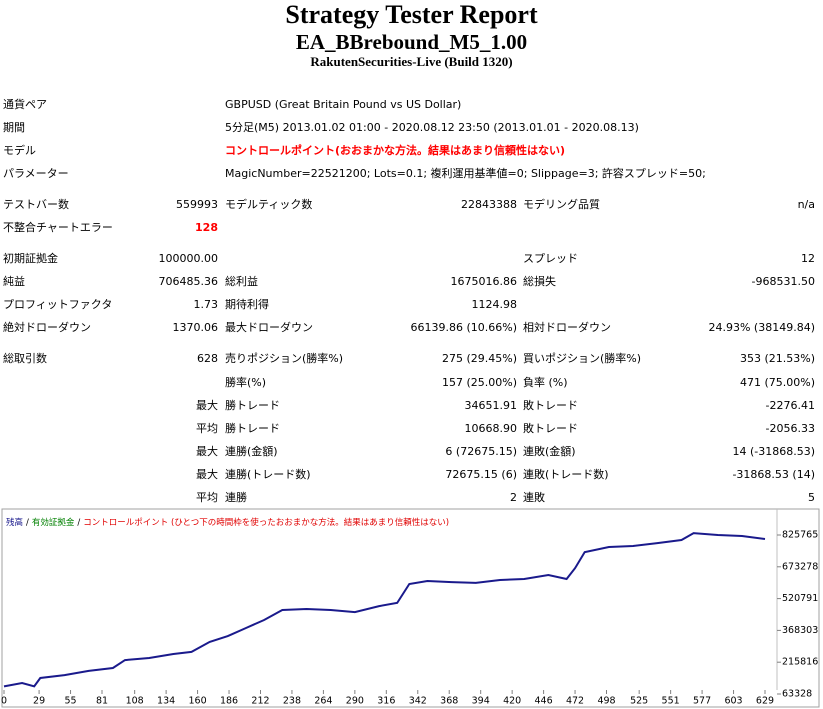  What do you see at coordinates (800, 630) in the screenshot?
I see `y-tick-label: 368303` at bounding box center [800, 630].